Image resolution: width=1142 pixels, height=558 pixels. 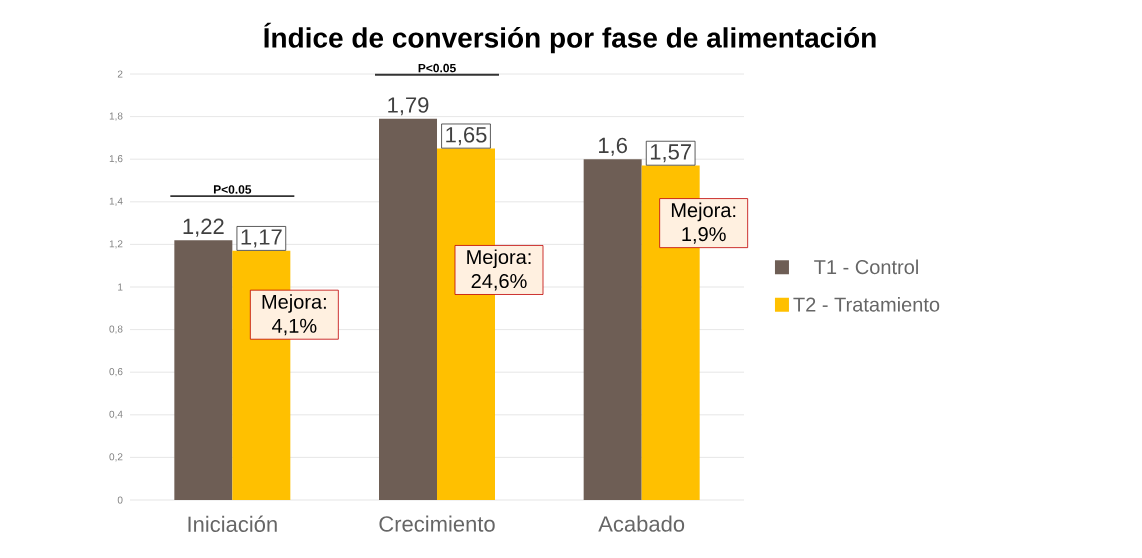 I want to click on legend-label: T2 - Tratamiento, so click(x=866, y=304).